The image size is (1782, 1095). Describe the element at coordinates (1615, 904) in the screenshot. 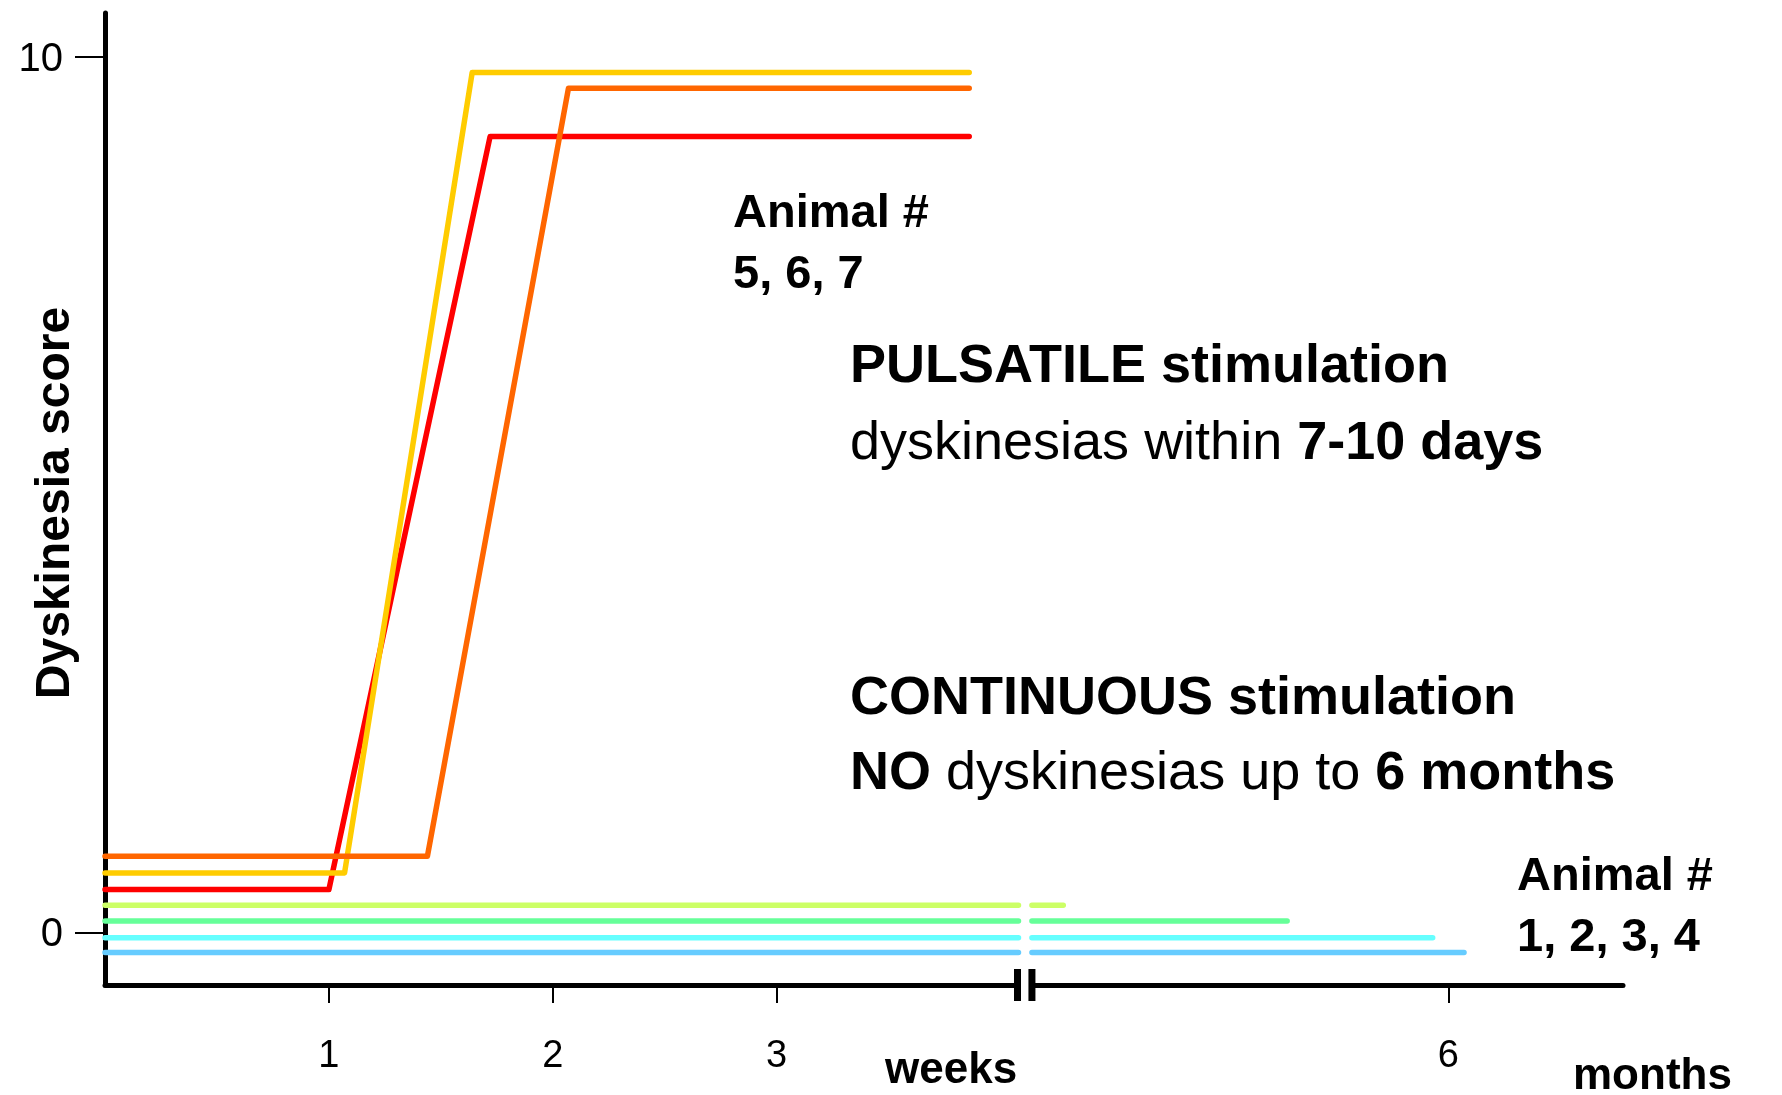

I see `annotation: Animal # 1, 2, 3, 4` at that location.